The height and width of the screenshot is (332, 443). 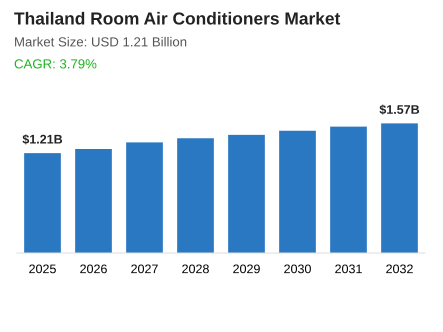 What do you see at coordinates (42, 269) in the screenshot?
I see `x-tick-label: 2025` at bounding box center [42, 269].